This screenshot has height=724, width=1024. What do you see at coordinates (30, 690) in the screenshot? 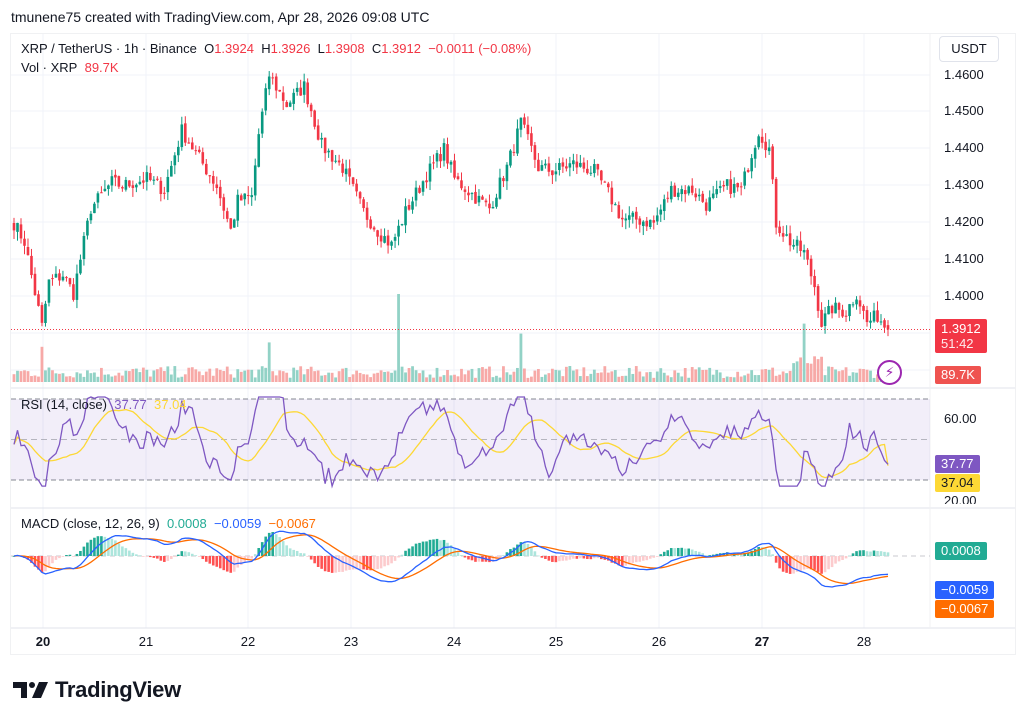
I see `tradingview-logo-icon` at bounding box center [30, 690].